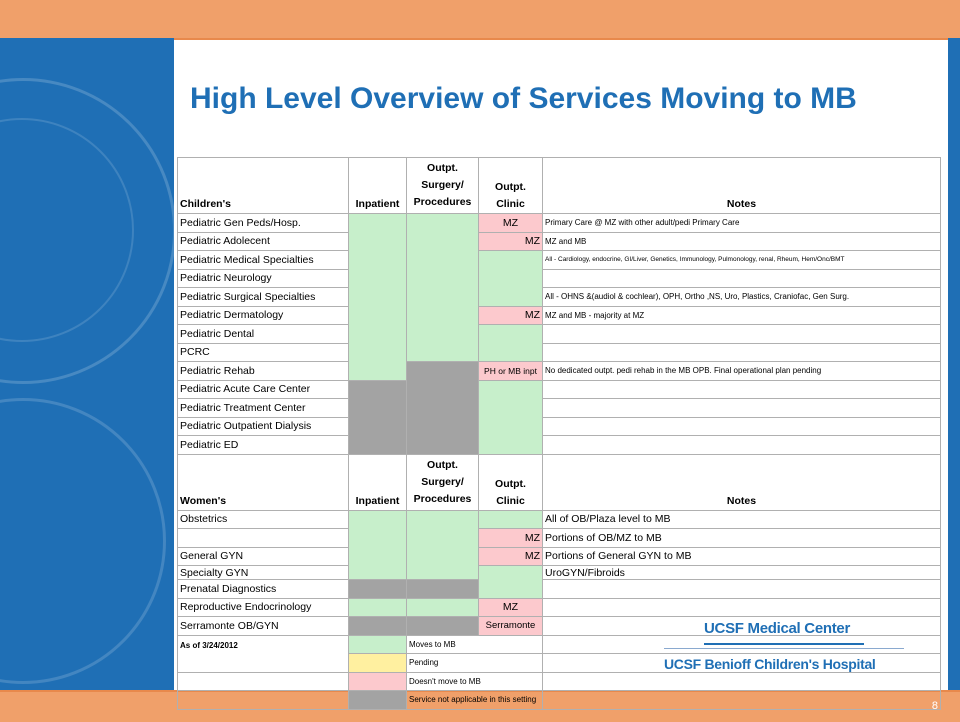 This screenshot has height=722, width=960. Describe the element at coordinates (770, 664) in the screenshot. I see `ucsf-childrens-hospital-logo: UCSF Benioff Children's Hospital` at that location.